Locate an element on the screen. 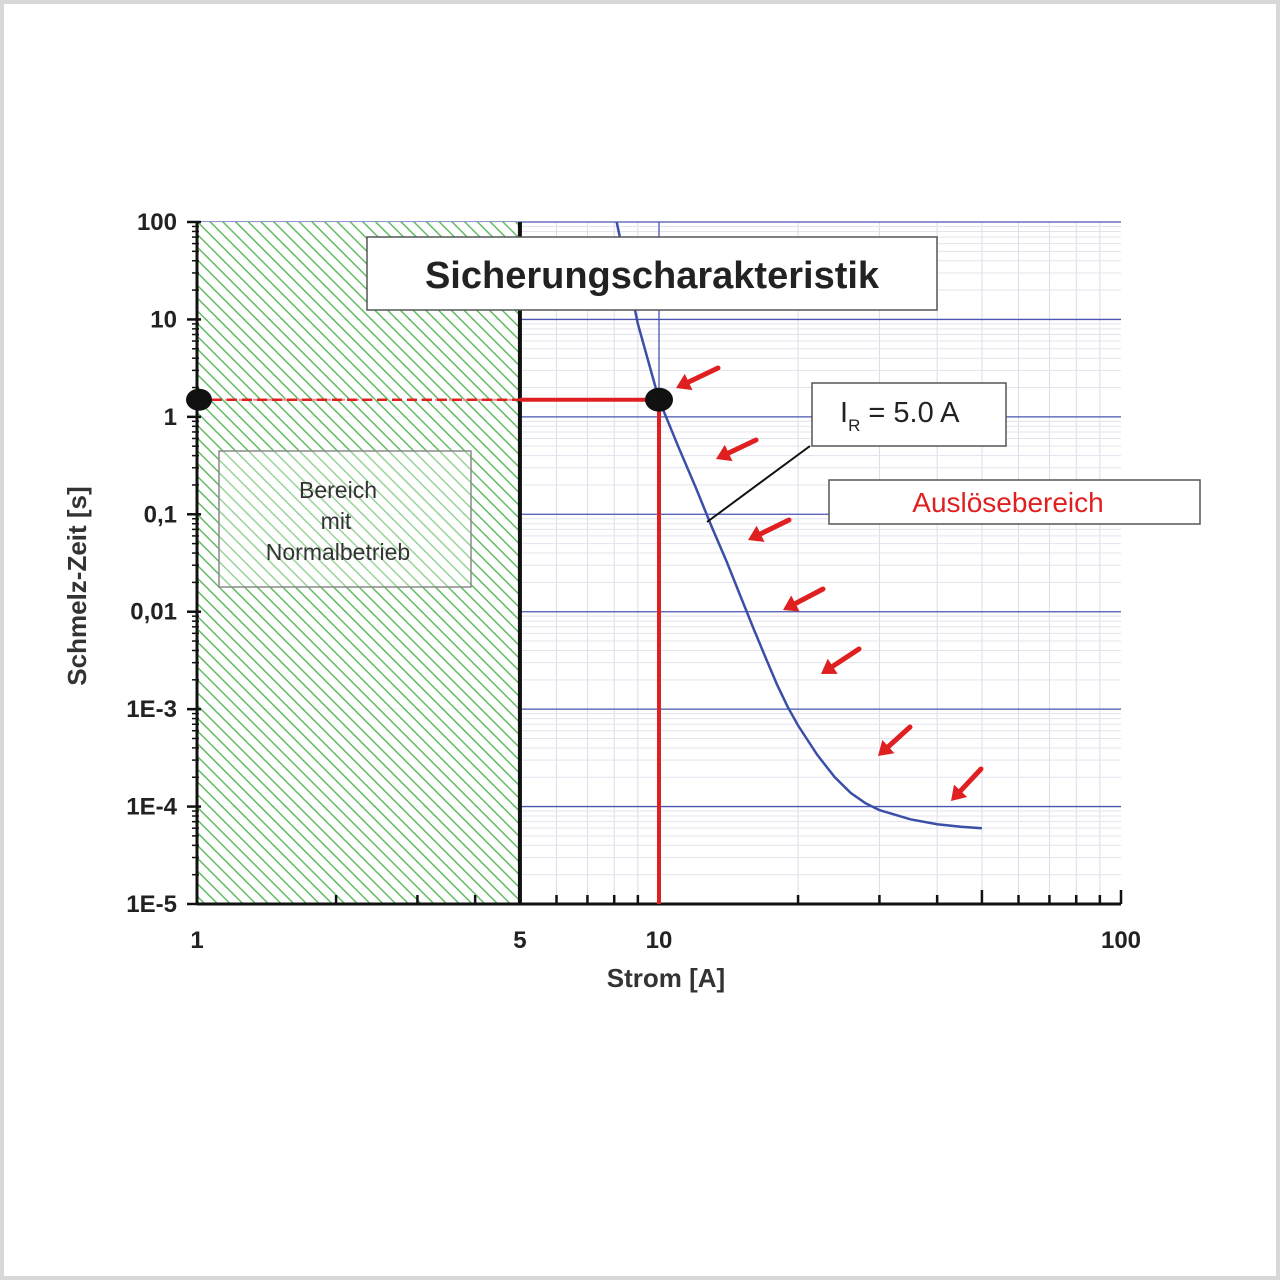 This screenshot has height=1284, width=1280. normal-region-label-line: mit is located at coordinates (336, 521).